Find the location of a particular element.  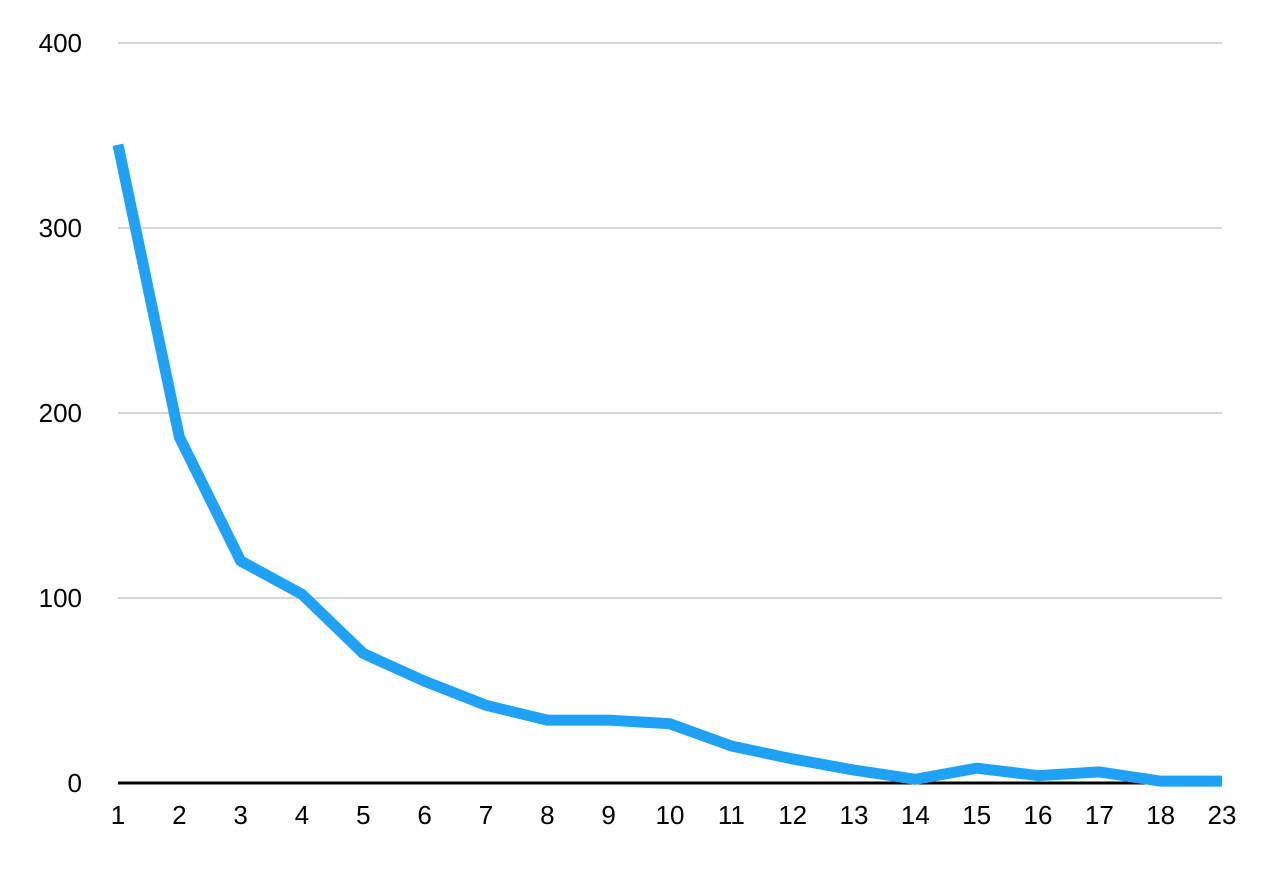

x-tick-label: 11 is located at coordinates (731, 815).